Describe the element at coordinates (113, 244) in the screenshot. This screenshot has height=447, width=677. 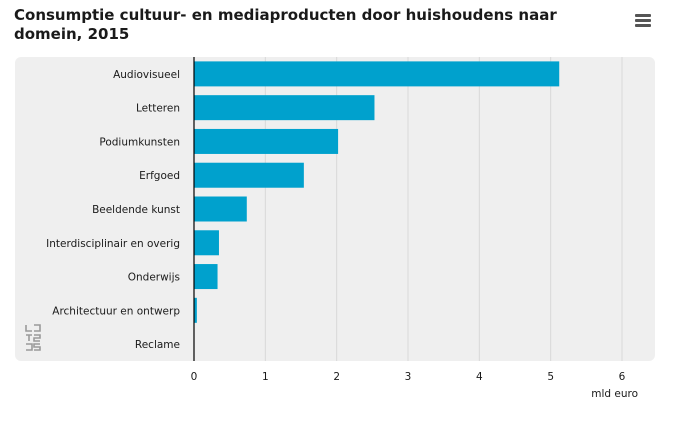
I see `category-label: Interdisciplinair en overig` at that location.